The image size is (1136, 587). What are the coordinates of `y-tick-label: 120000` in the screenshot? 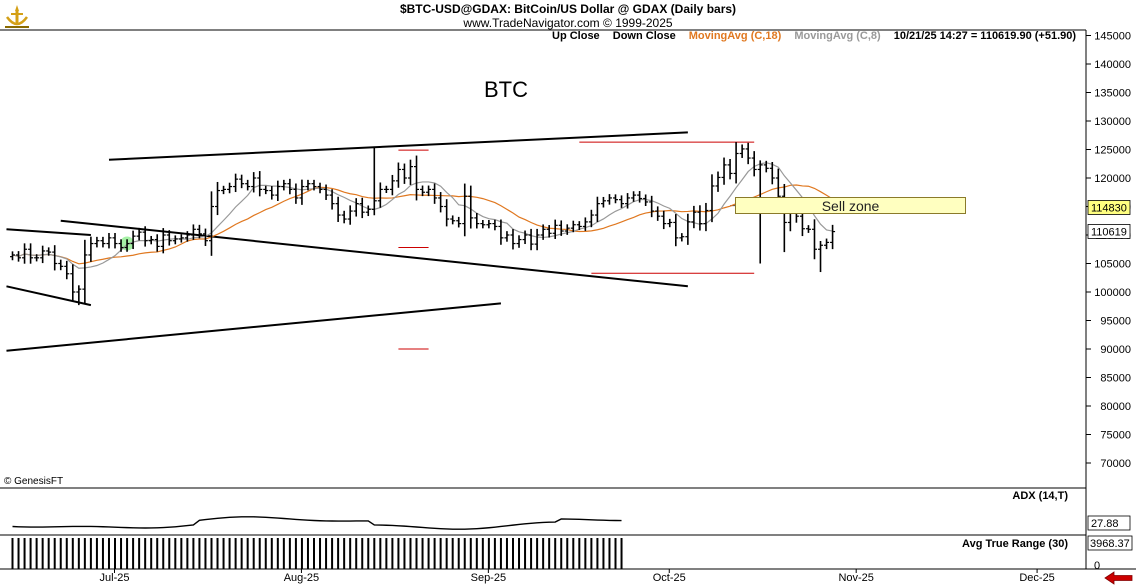 It's located at (1112, 179).